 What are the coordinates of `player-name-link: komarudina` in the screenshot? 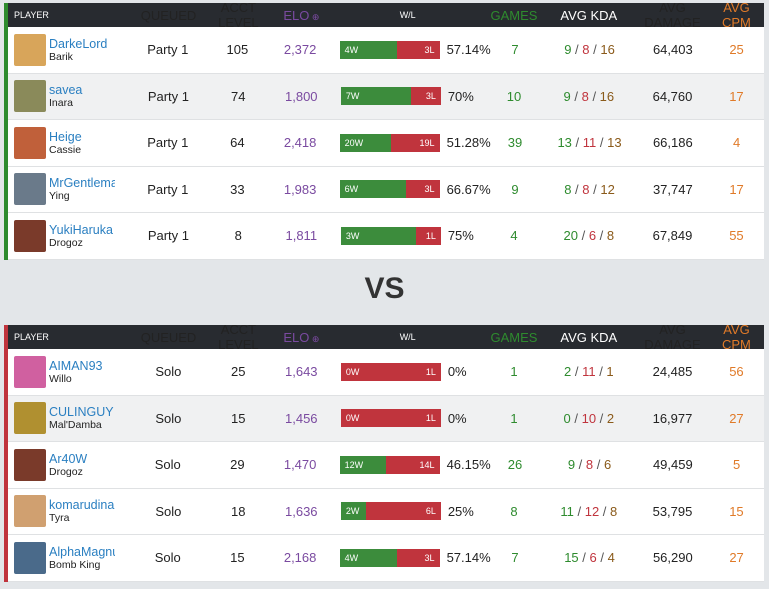 It's located at (82, 505).